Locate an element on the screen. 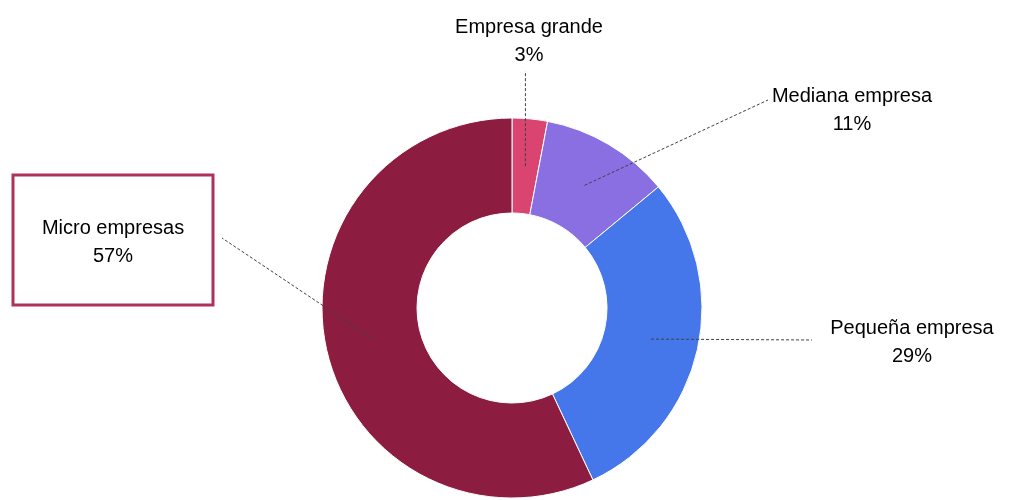 The height and width of the screenshot is (500, 1012). slice-label: Empresa grande is located at coordinates (529, 25).